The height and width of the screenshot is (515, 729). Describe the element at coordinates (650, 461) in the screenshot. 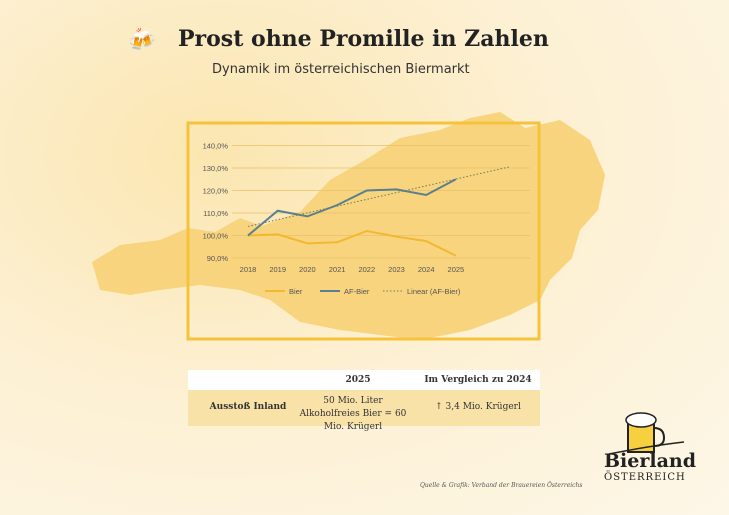

I see `logo-name: Bierland` at that location.